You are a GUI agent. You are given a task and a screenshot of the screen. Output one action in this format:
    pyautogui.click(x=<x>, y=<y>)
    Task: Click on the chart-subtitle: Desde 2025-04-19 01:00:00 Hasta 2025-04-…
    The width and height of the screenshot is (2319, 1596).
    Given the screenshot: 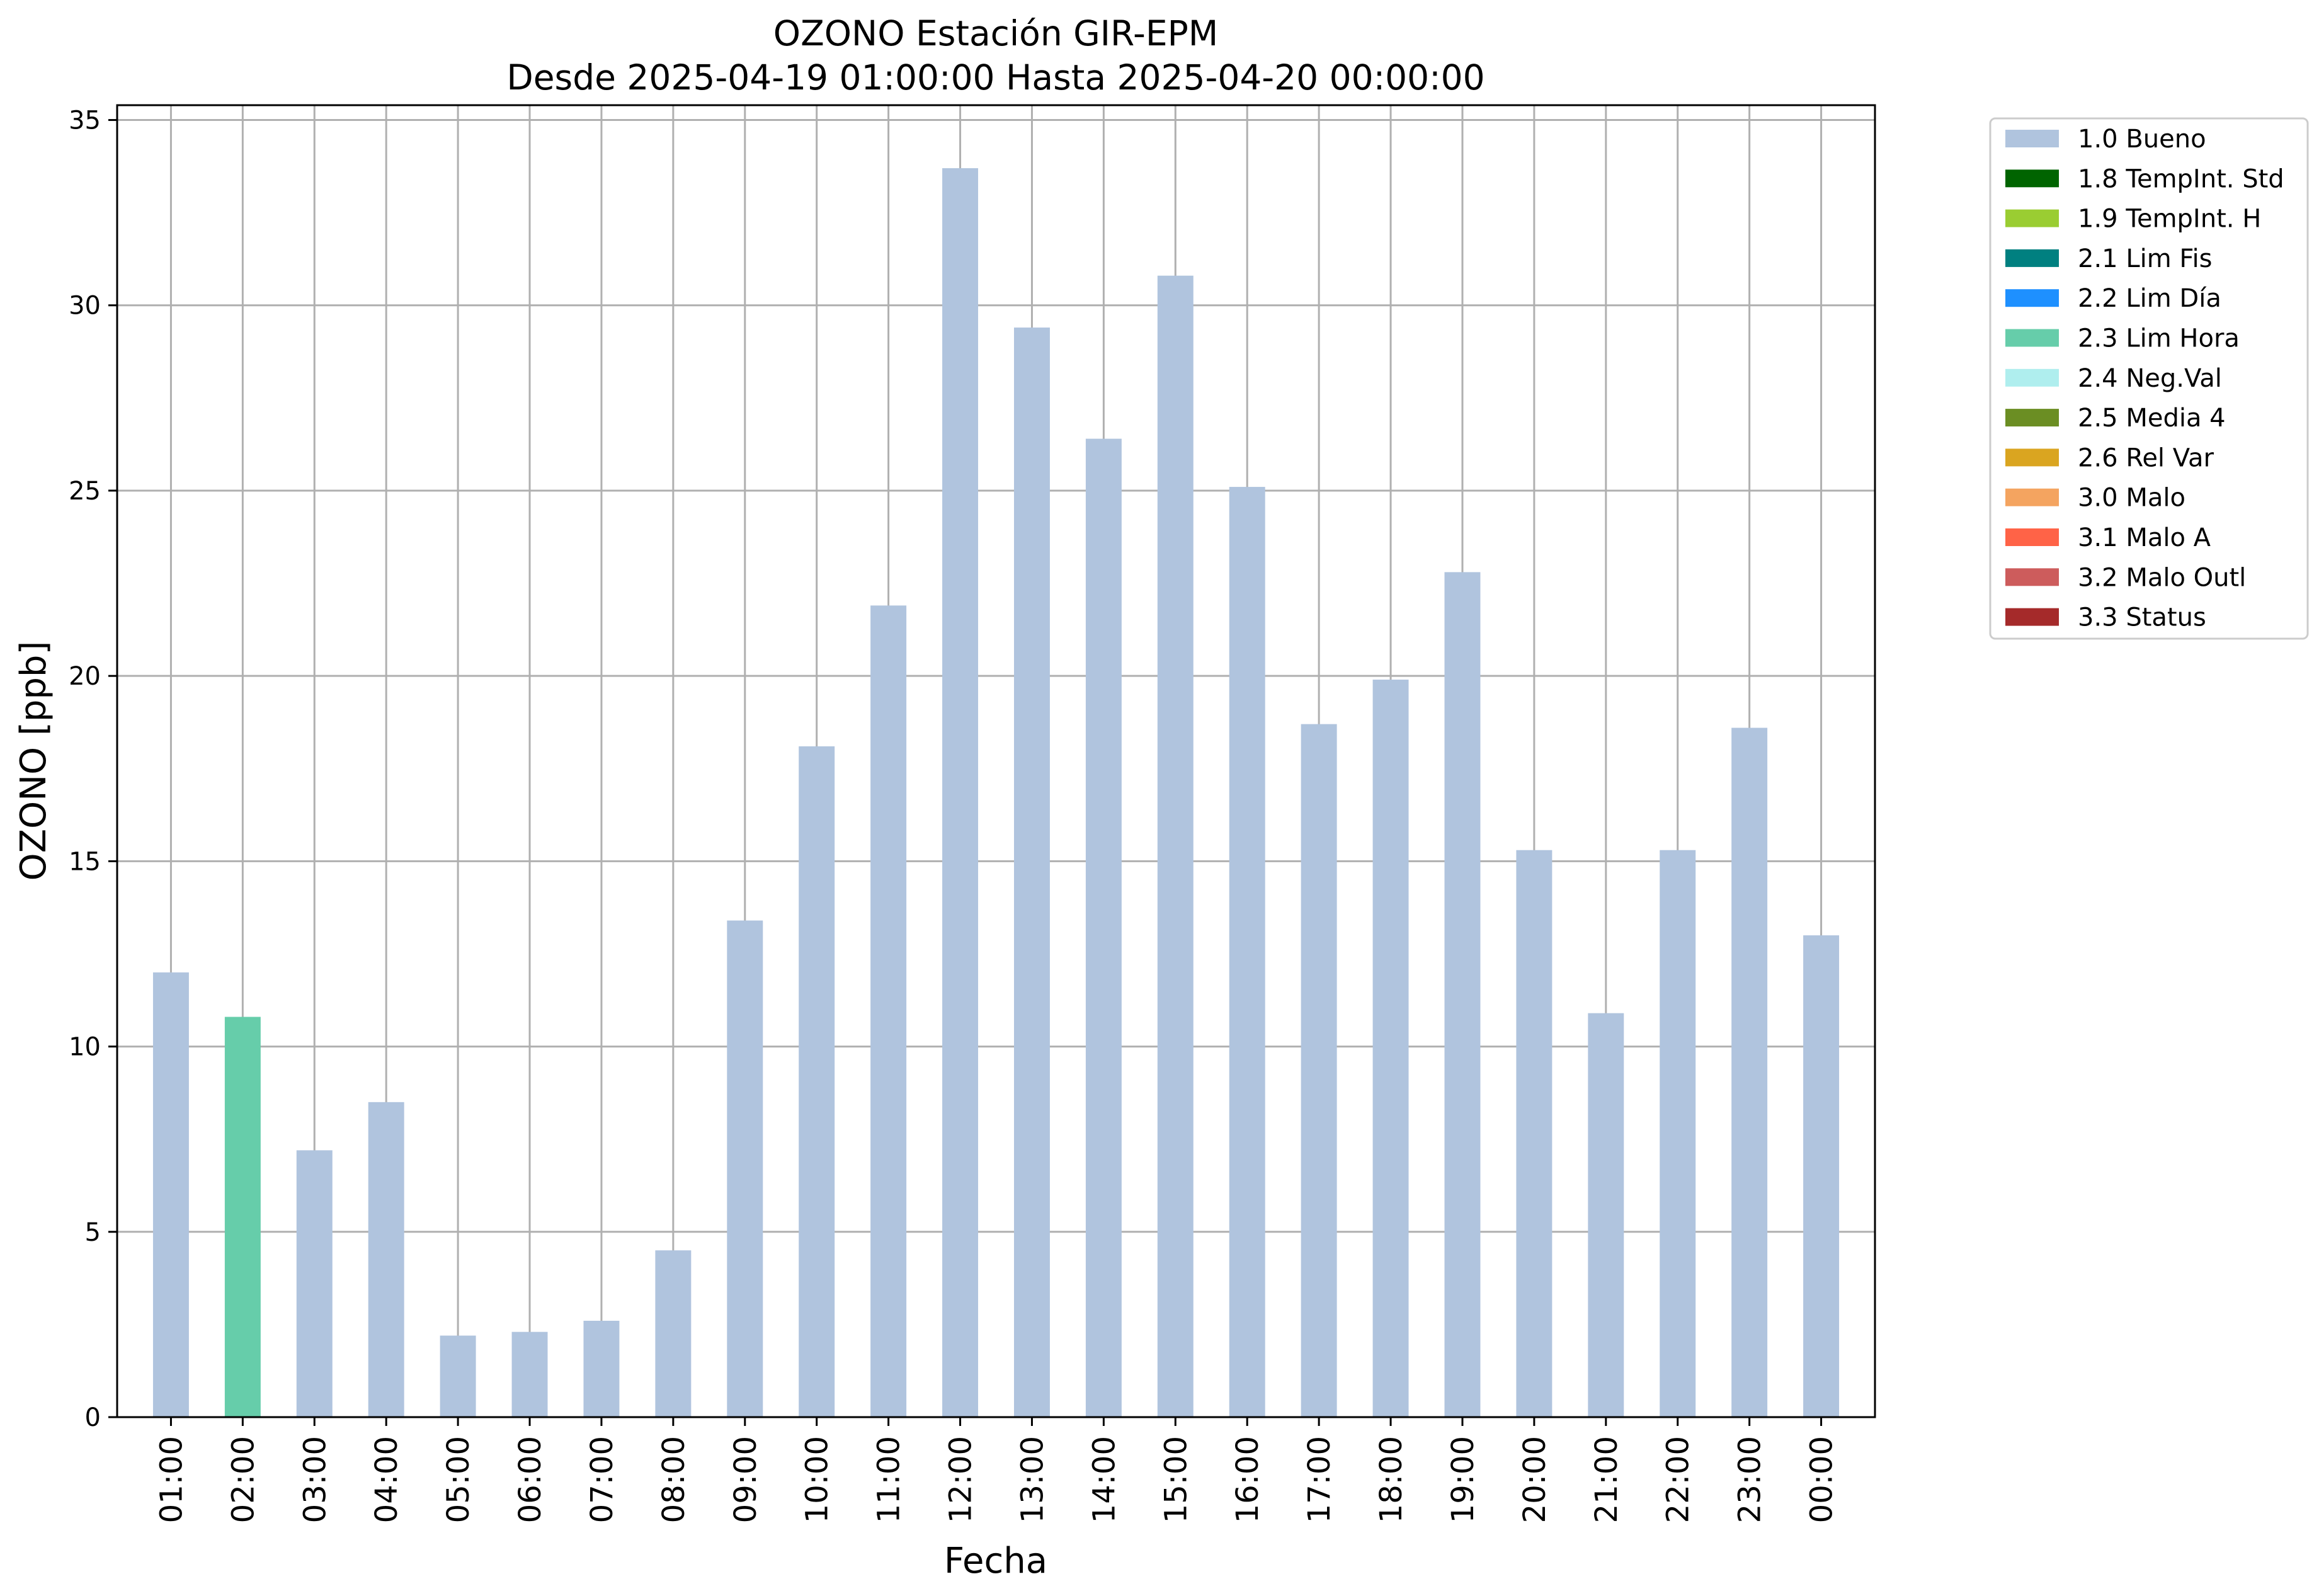 What is the action you would take?
    pyautogui.click(x=995, y=77)
    